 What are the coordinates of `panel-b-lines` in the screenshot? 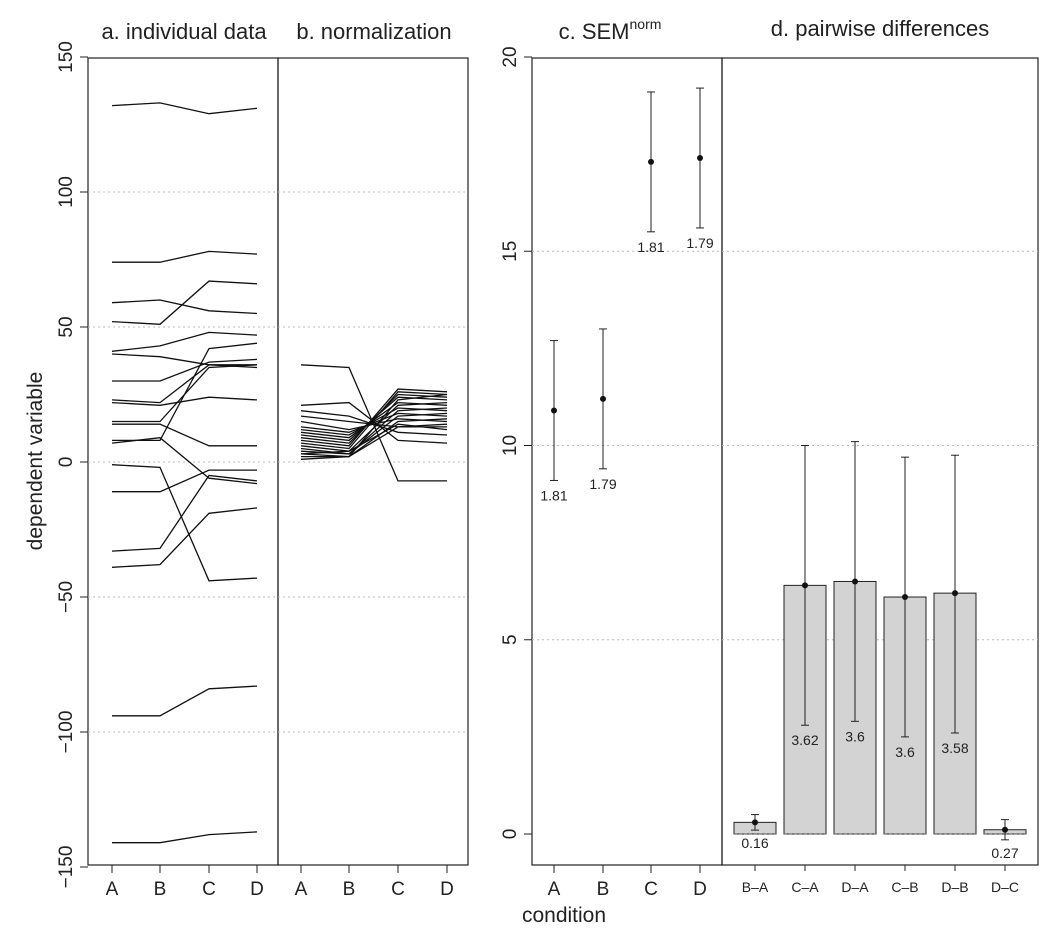 It's located at (374, 423).